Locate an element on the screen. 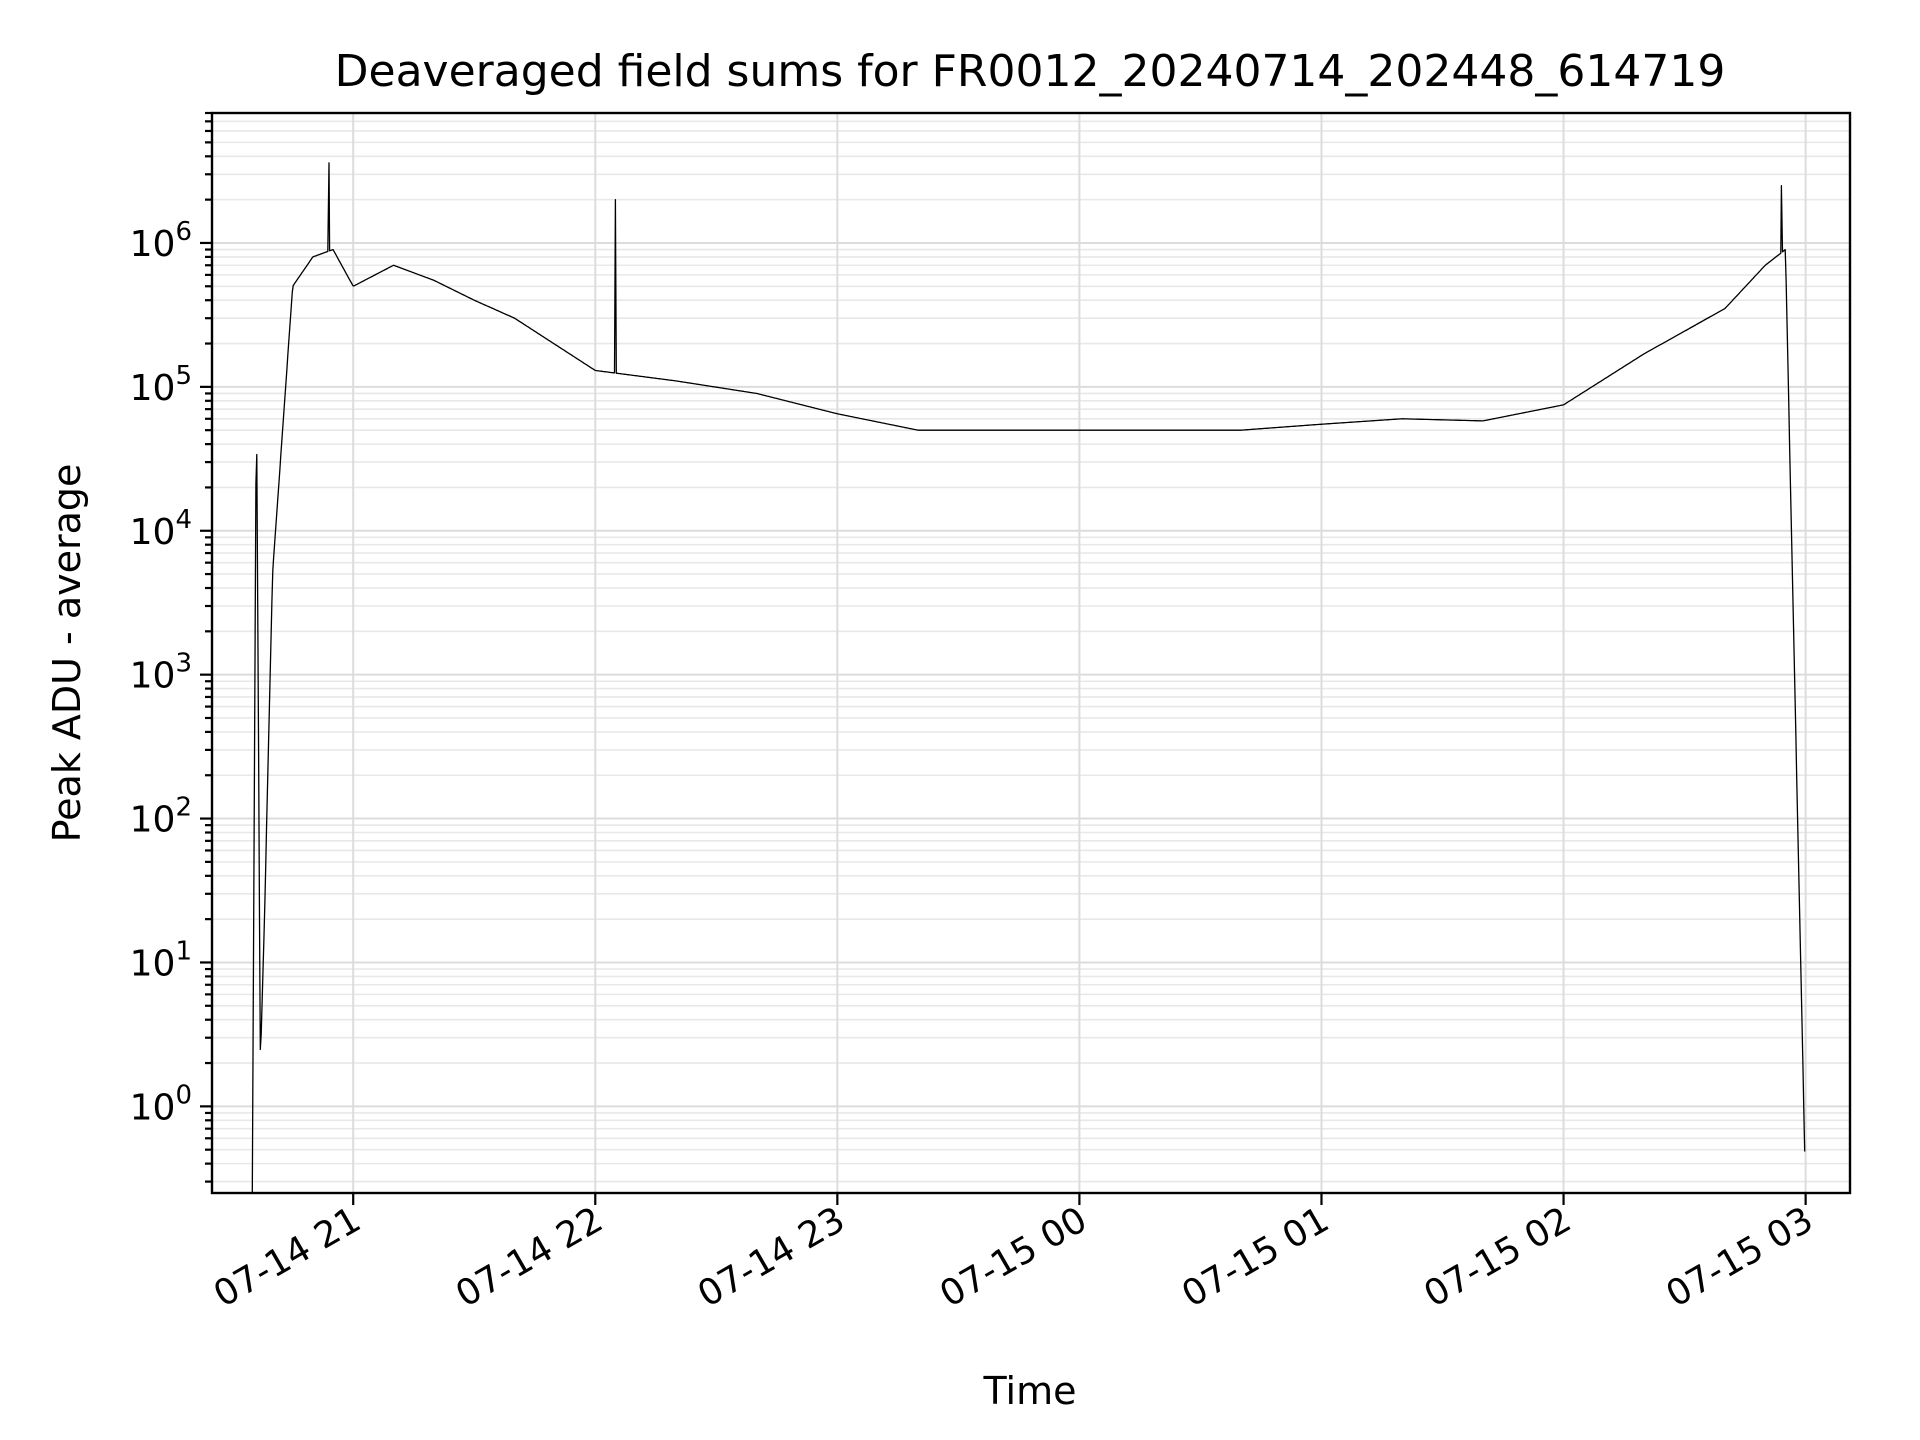 This screenshot has width=1920, height=1440. y-tick-exponent: 6 is located at coordinates (183, 232).